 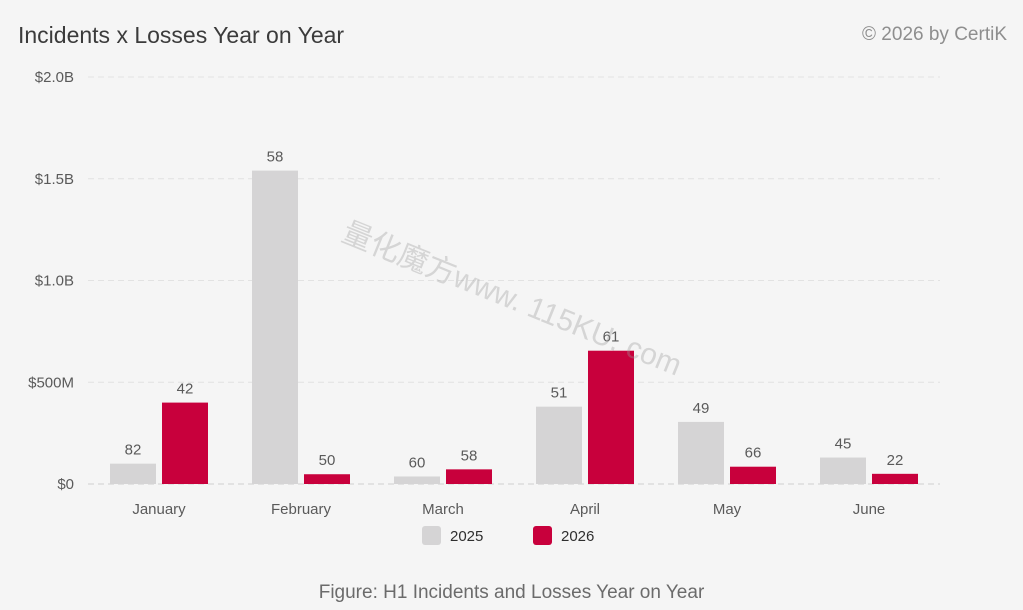 What do you see at coordinates (585, 509) in the screenshot?
I see `x-tick-label: April` at bounding box center [585, 509].